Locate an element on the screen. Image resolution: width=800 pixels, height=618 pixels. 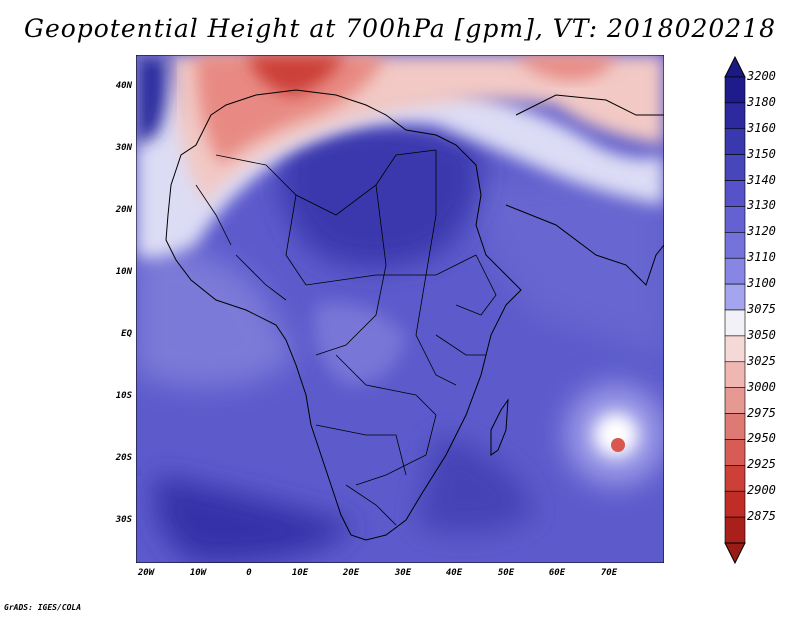
colorbar-label-3050: 3050 is located at coordinates (761, 334).